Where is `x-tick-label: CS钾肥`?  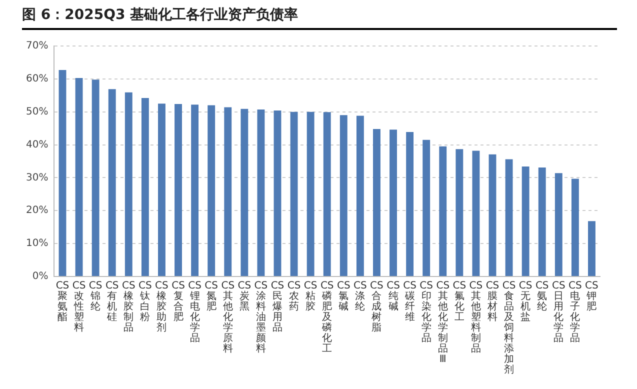 x-tick-label: CS钾肥 is located at coordinates (591, 296).